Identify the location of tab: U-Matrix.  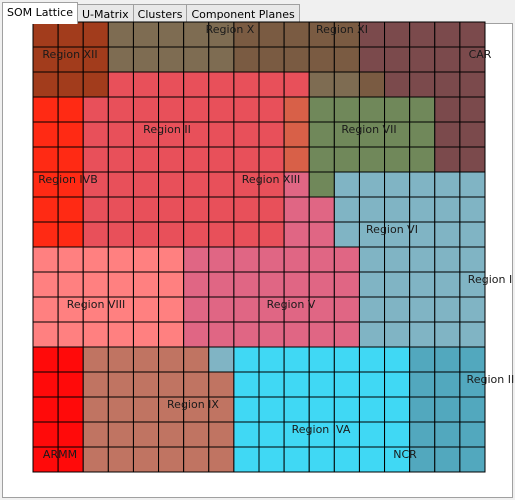
(105, 14).